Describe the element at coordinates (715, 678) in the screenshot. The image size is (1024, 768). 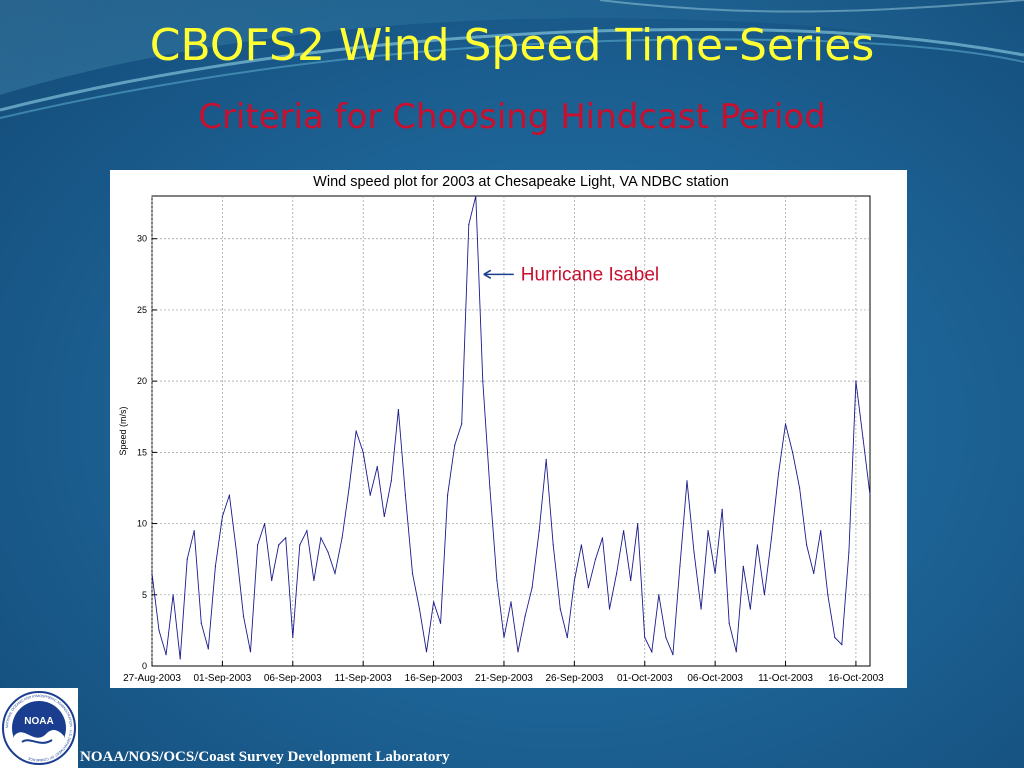
I see `x-tick-label: 06-Oct-2003` at that location.